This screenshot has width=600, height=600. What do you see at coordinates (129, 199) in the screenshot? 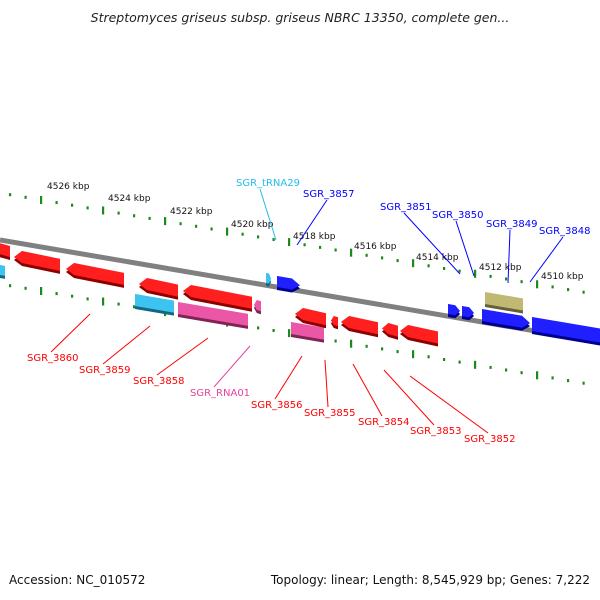
I see `scale-label: 4524 kbp` at bounding box center [129, 199].